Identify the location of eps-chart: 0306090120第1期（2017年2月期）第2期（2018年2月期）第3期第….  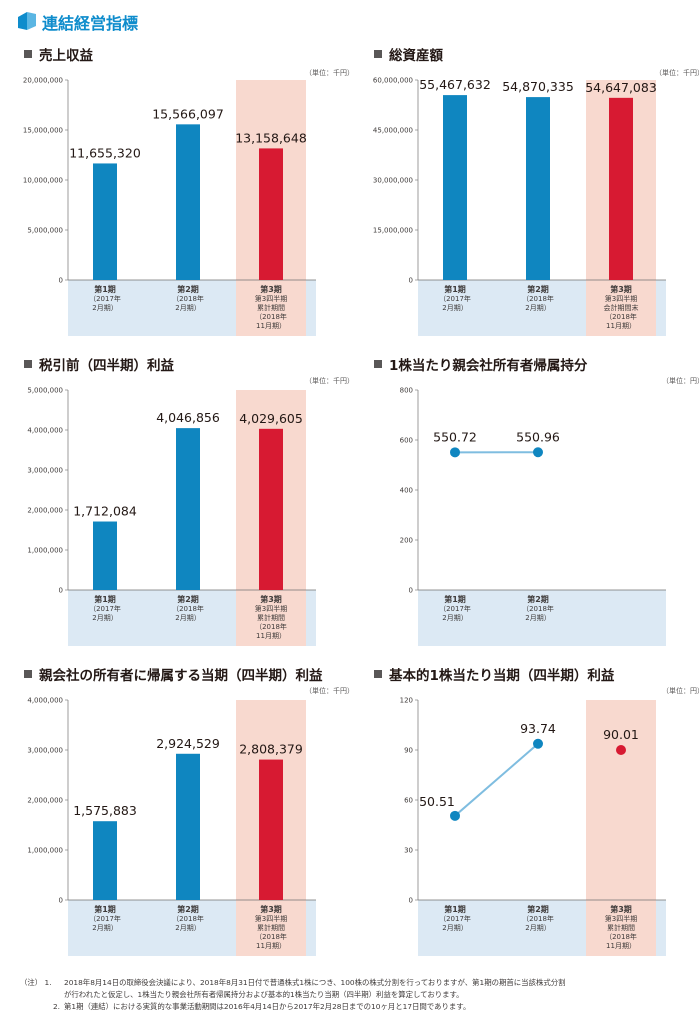
(533, 826).